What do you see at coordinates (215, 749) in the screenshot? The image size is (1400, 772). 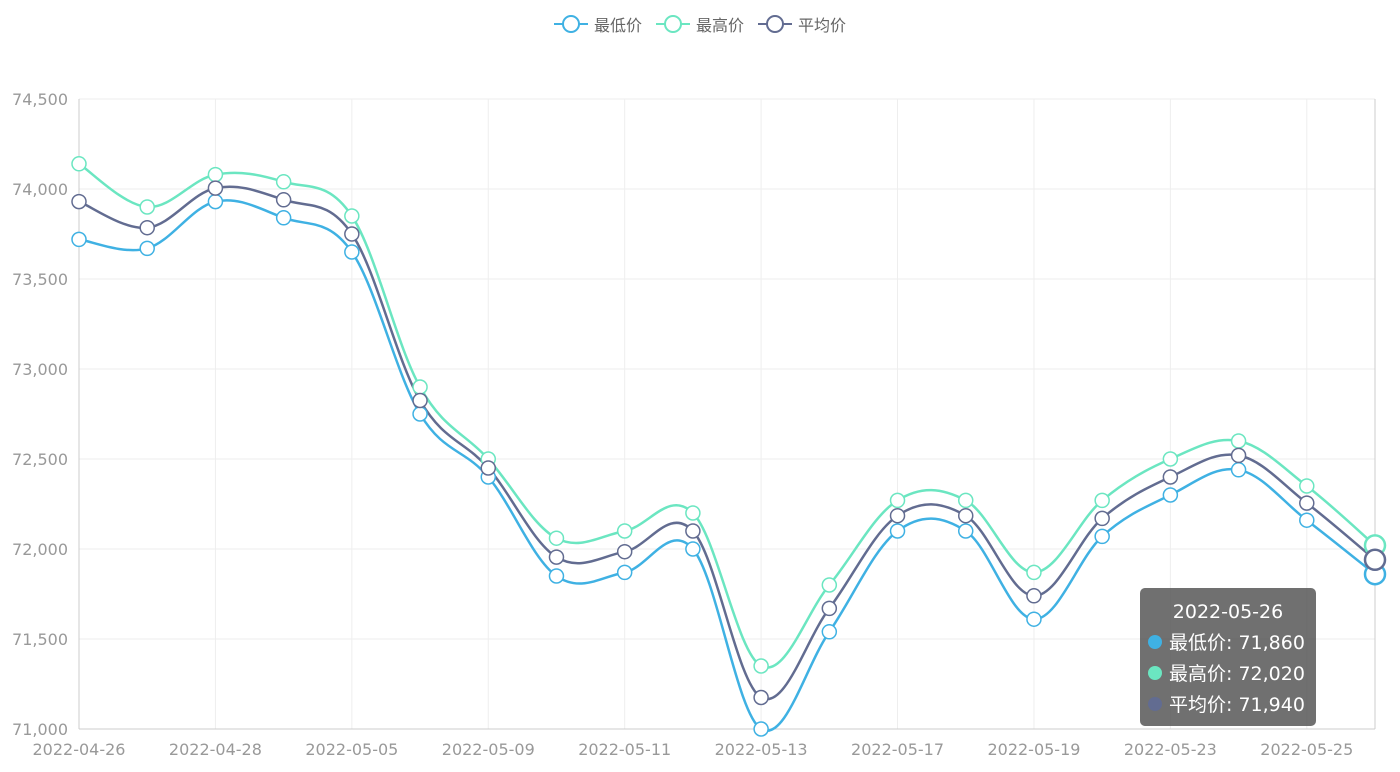 I see `x-tick-label: 2022-04-28` at bounding box center [215, 749].